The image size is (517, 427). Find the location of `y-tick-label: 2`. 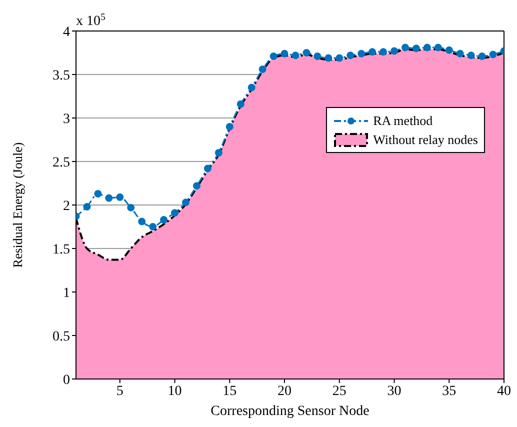

y-tick-label: 2 is located at coordinates (66, 206).